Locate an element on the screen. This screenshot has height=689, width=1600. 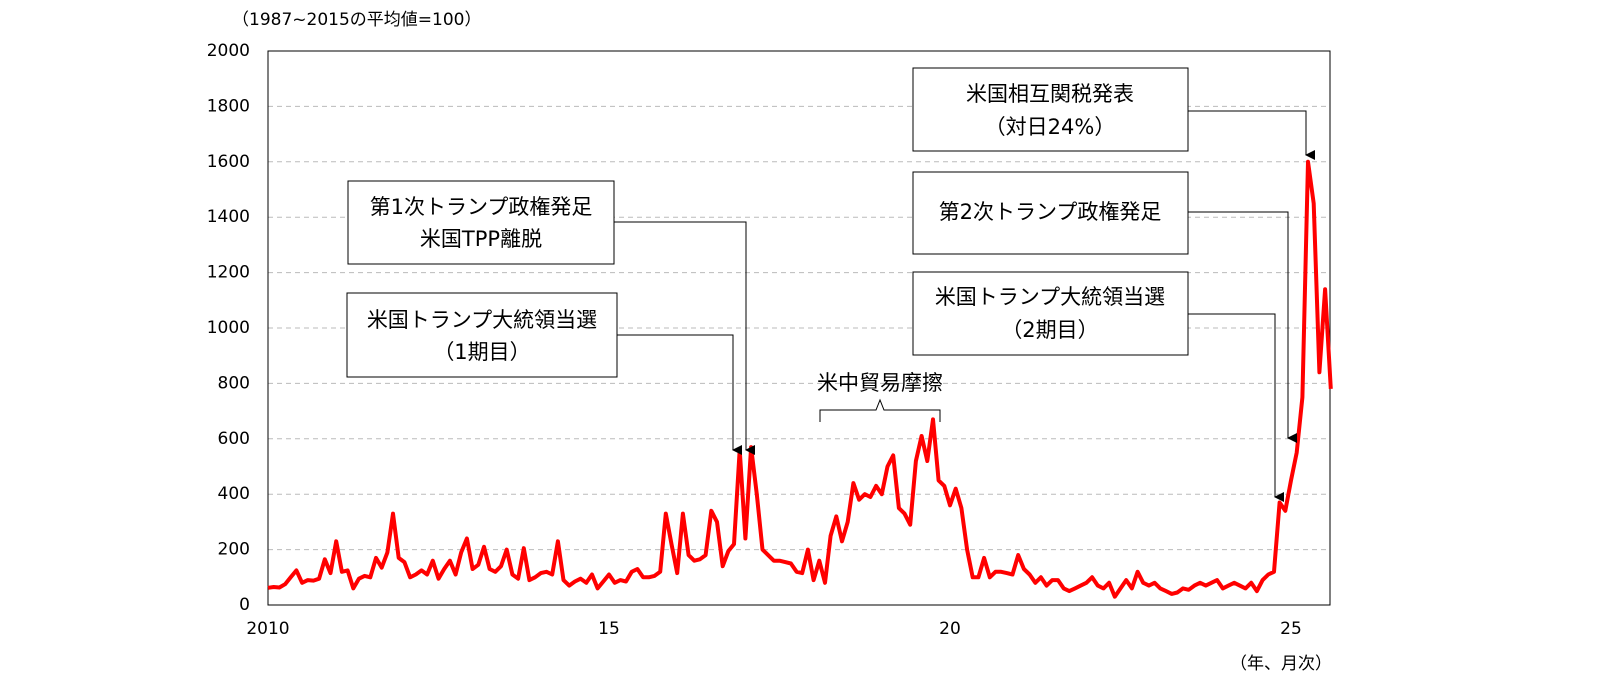
y-tick-label: 1400 is located at coordinates (228, 217).